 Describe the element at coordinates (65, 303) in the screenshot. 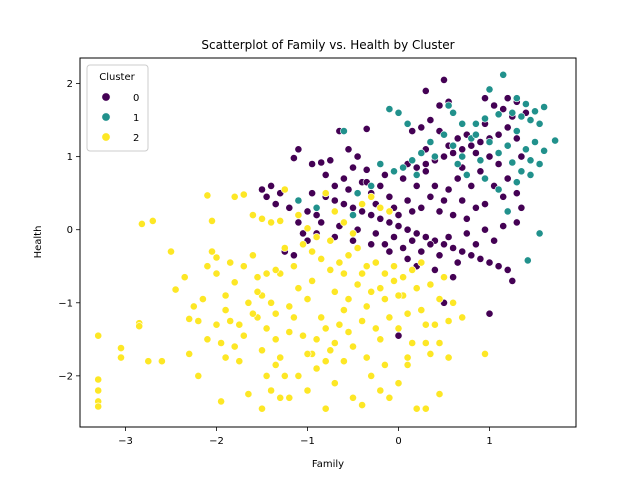

I see `y-tick-label: −1` at that location.